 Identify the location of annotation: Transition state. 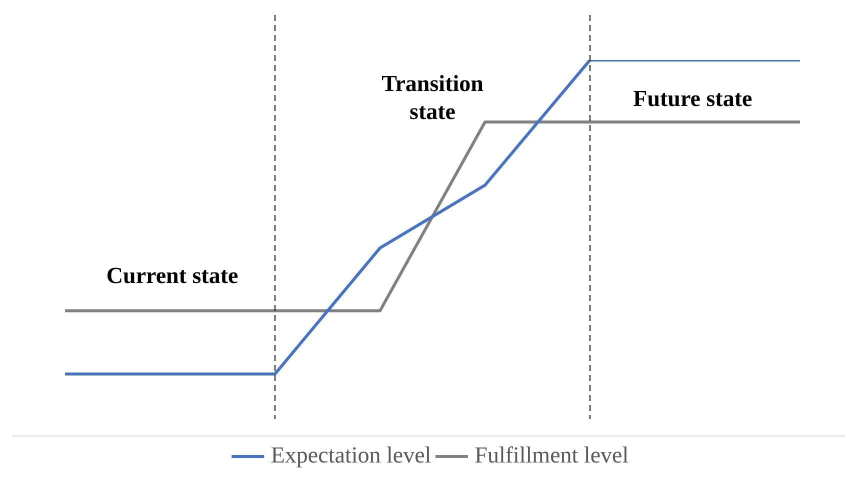
(433, 97).